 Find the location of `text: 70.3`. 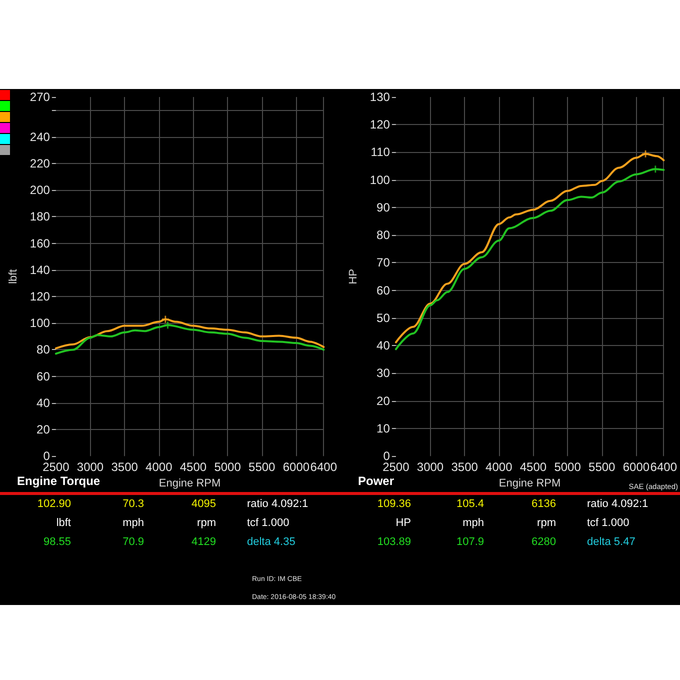

text: 70.3 is located at coordinates (133, 504).